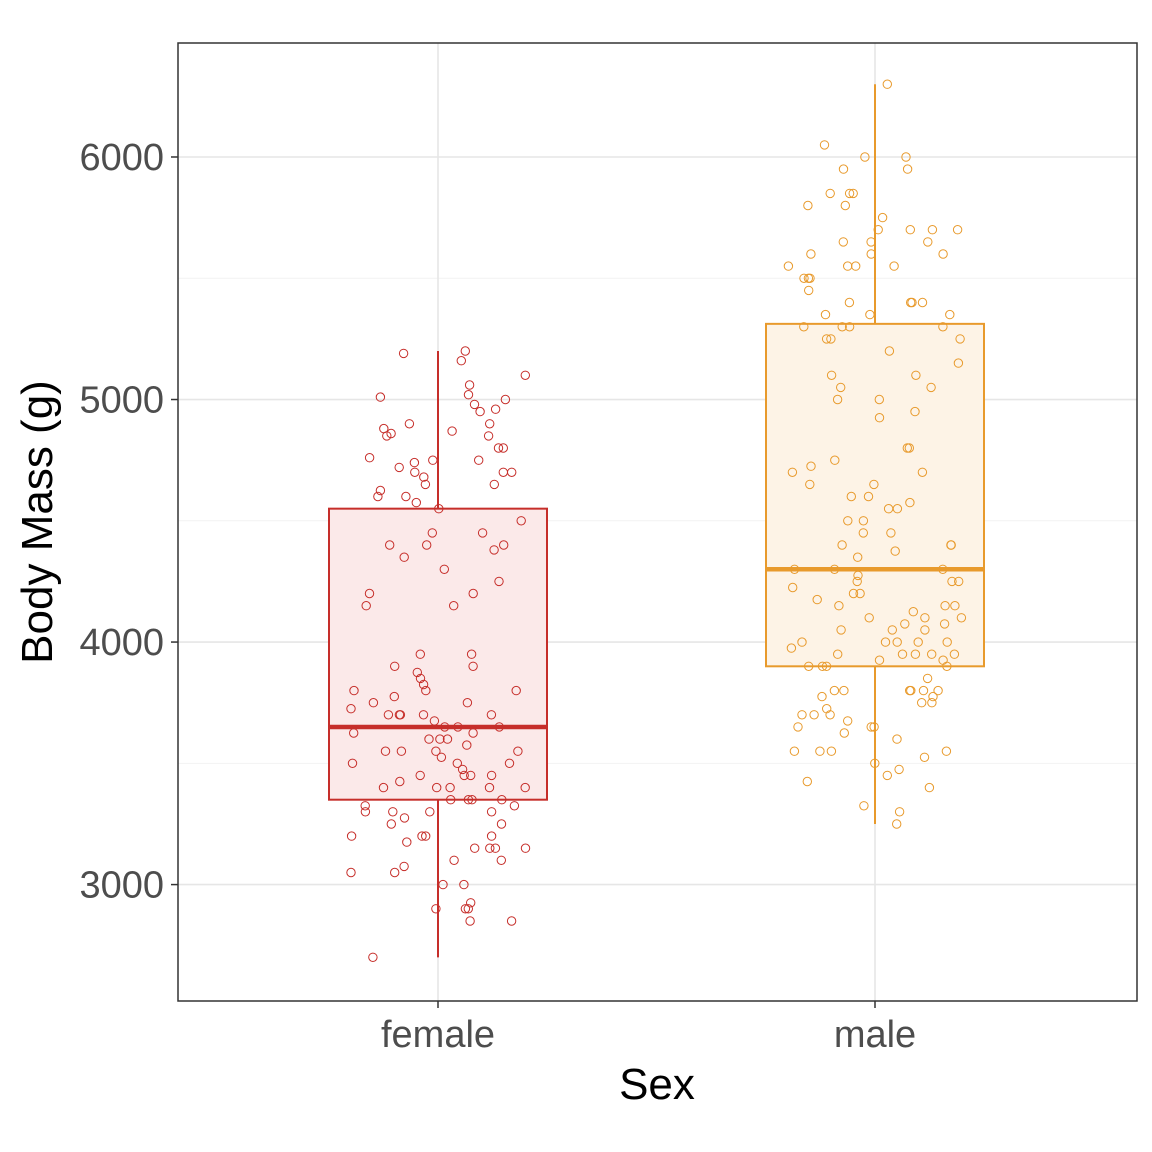 This screenshot has width=1152, height=1152. What do you see at coordinates (438, 1035) in the screenshot?
I see `x-tick-label: female` at bounding box center [438, 1035].